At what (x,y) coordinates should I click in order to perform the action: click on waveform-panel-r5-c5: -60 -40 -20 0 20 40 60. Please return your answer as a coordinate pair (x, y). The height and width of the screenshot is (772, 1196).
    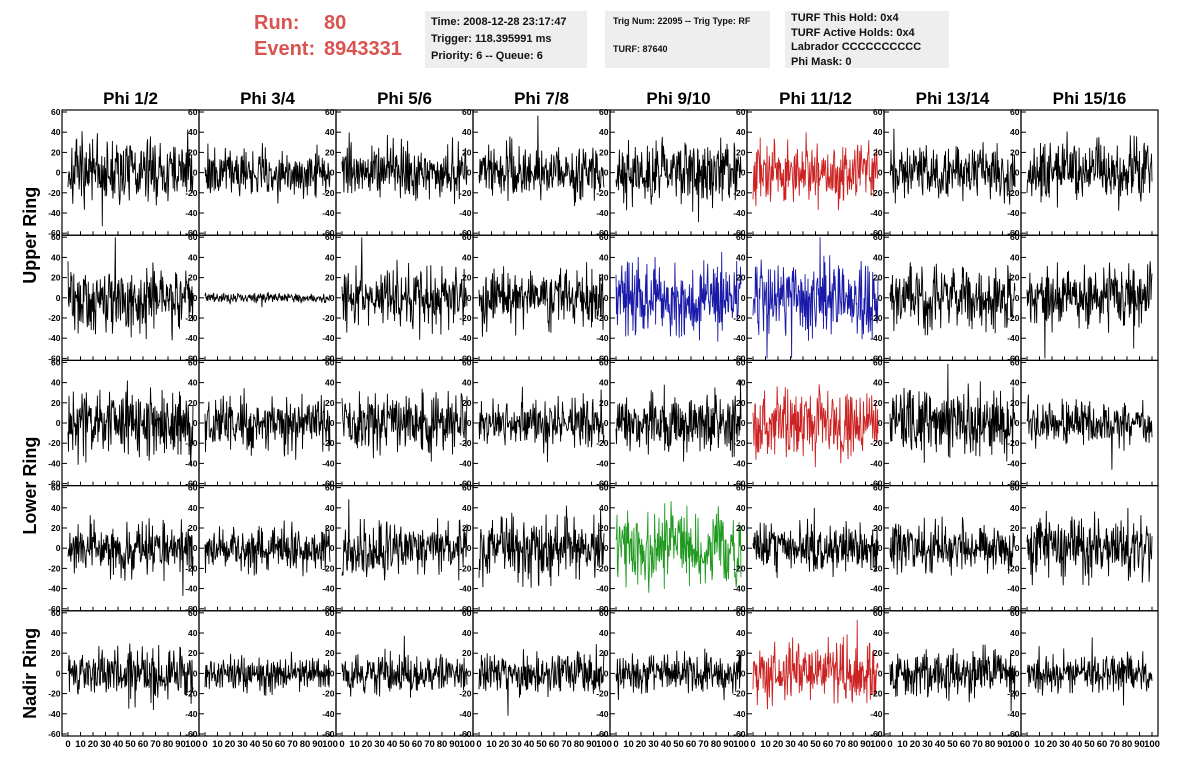
    Looking at the image, I should click on (672, 673).